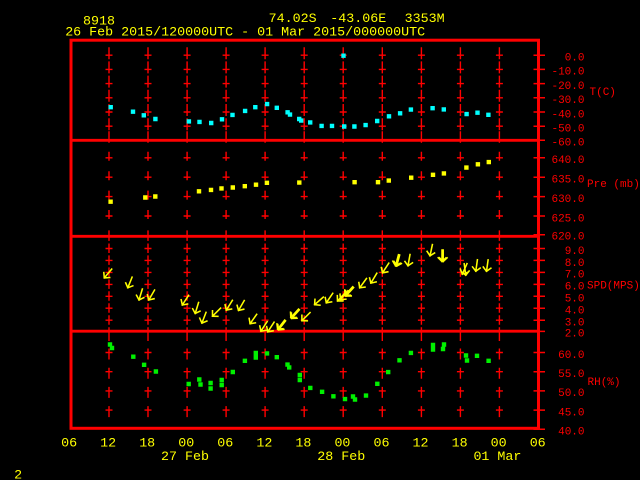 This screenshot has height=480, width=640. What do you see at coordinates (99, 21) in the screenshot?
I see `svg-text: 8918` at bounding box center [99, 21].